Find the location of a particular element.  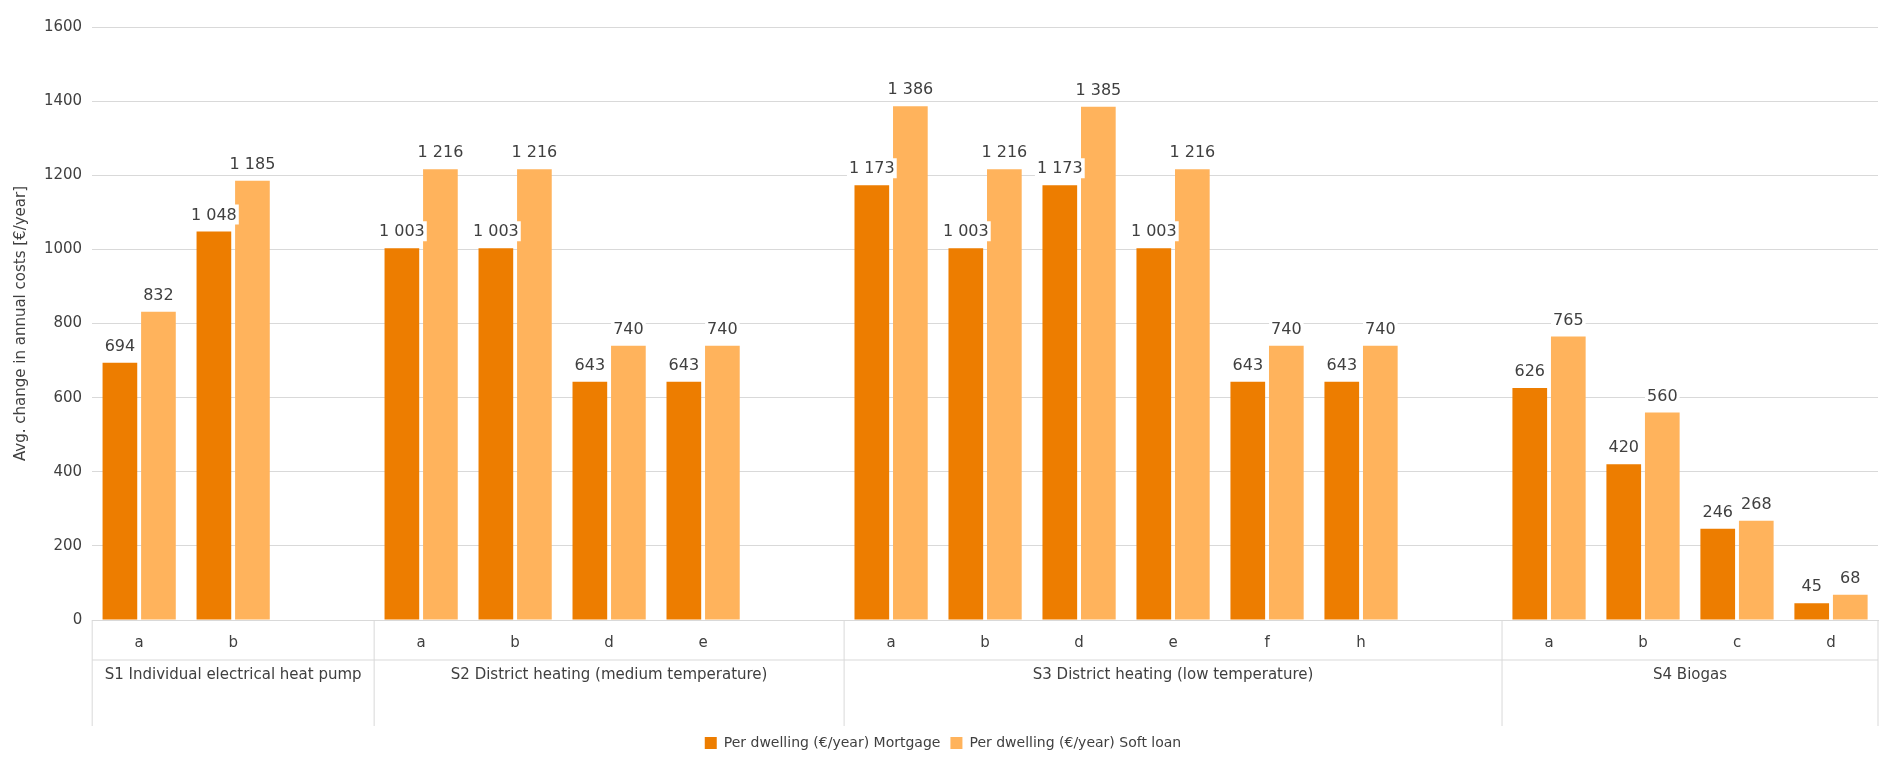

y-tick-label: 1400 is located at coordinates (63, 100).